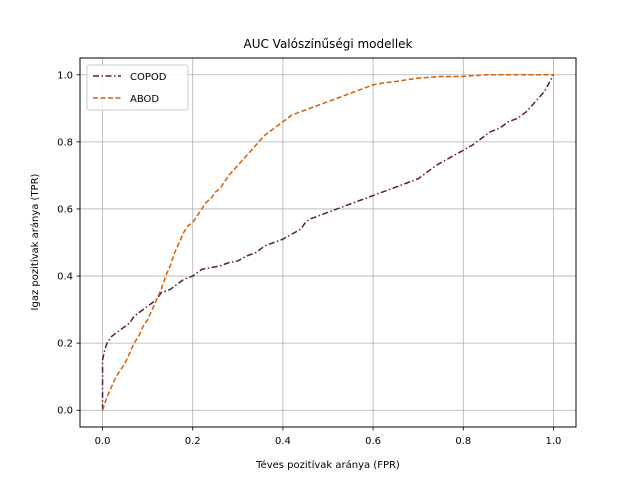 Image resolution: width=640 pixels, height=480 pixels. I want to click on legend-label: ABOD, so click(144, 99).